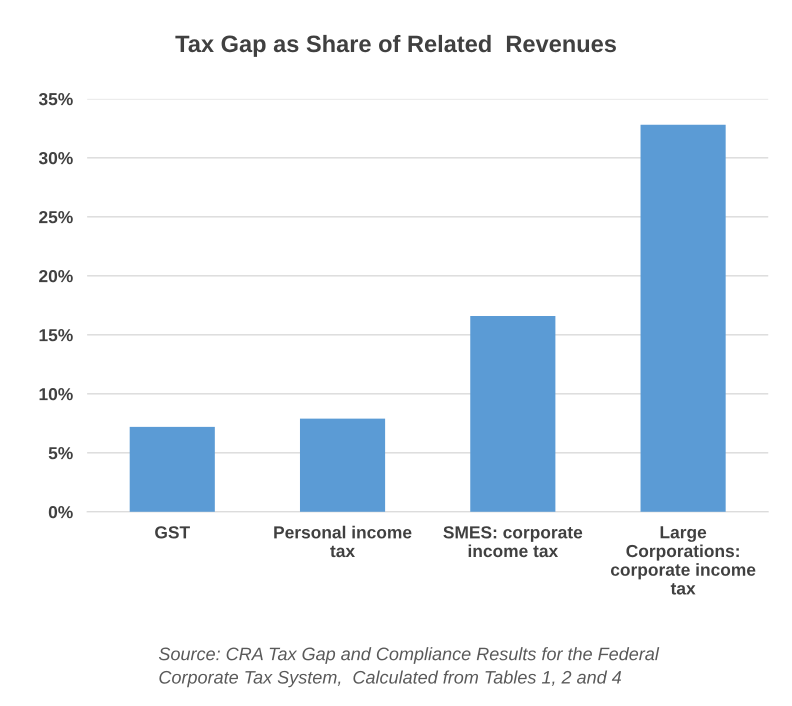  I want to click on x-tick-label: Large Corporations: corporate income tax, so click(683, 560).